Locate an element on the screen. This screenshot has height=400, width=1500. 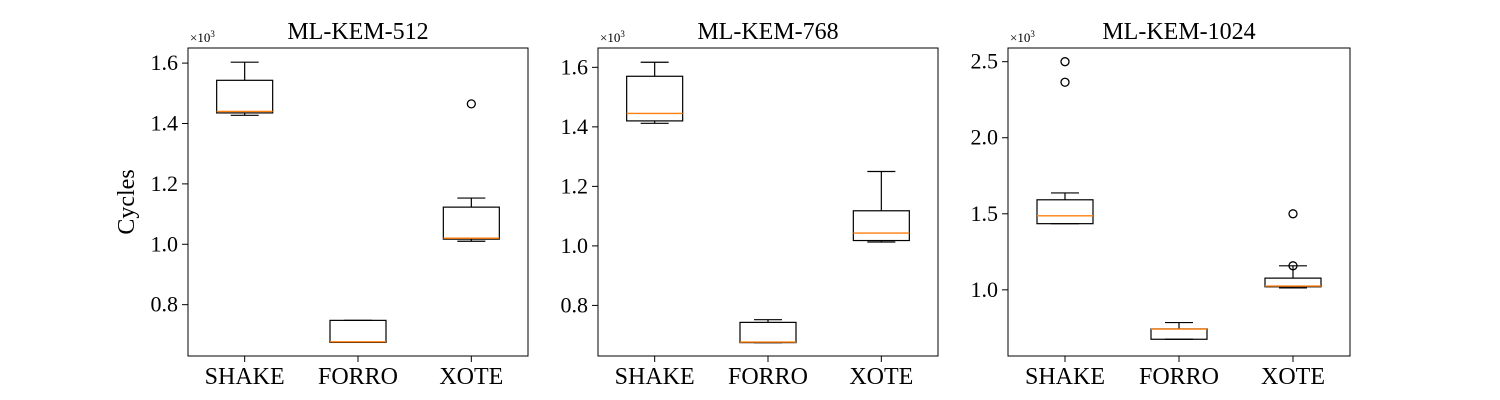
panel-title: ML-KEM-512 is located at coordinates (357, 32).